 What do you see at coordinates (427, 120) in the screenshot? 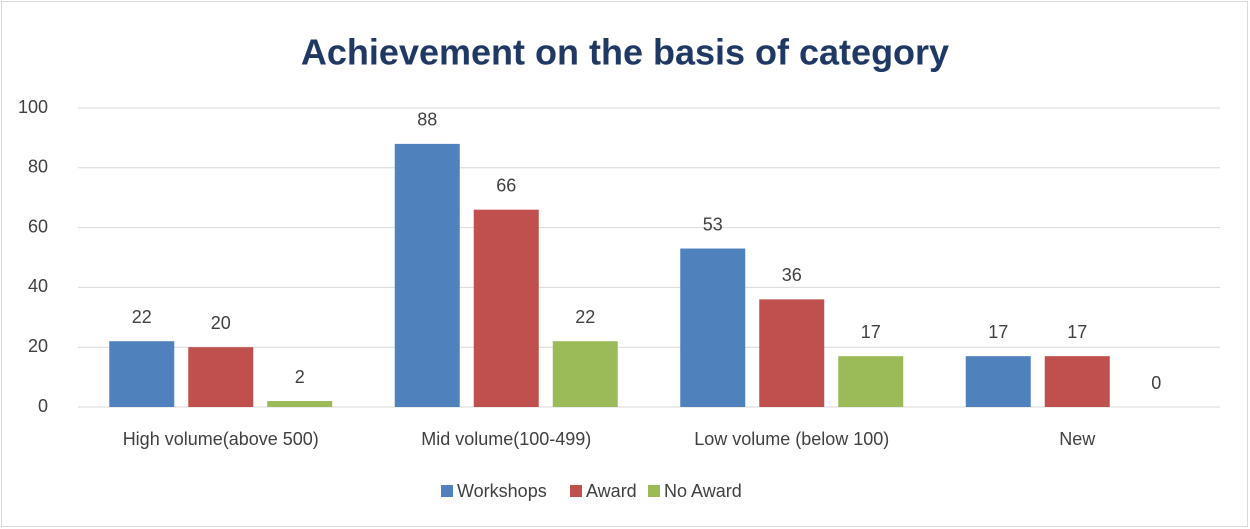
I see `data-label: 88` at bounding box center [427, 120].